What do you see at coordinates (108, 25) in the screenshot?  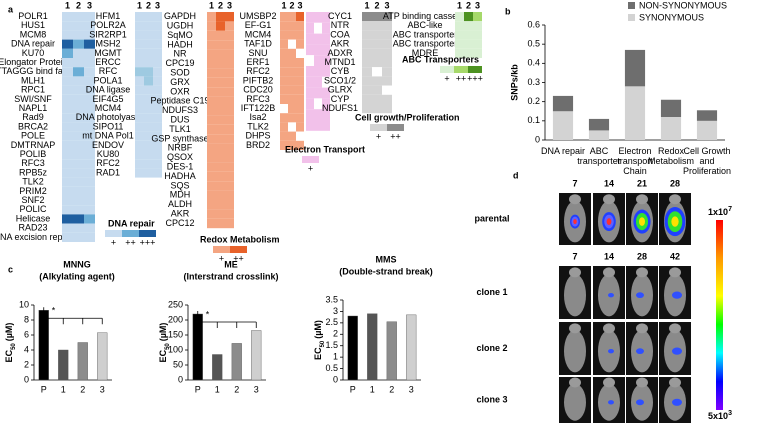 I see `gene-label: POLR2A` at bounding box center [108, 25].